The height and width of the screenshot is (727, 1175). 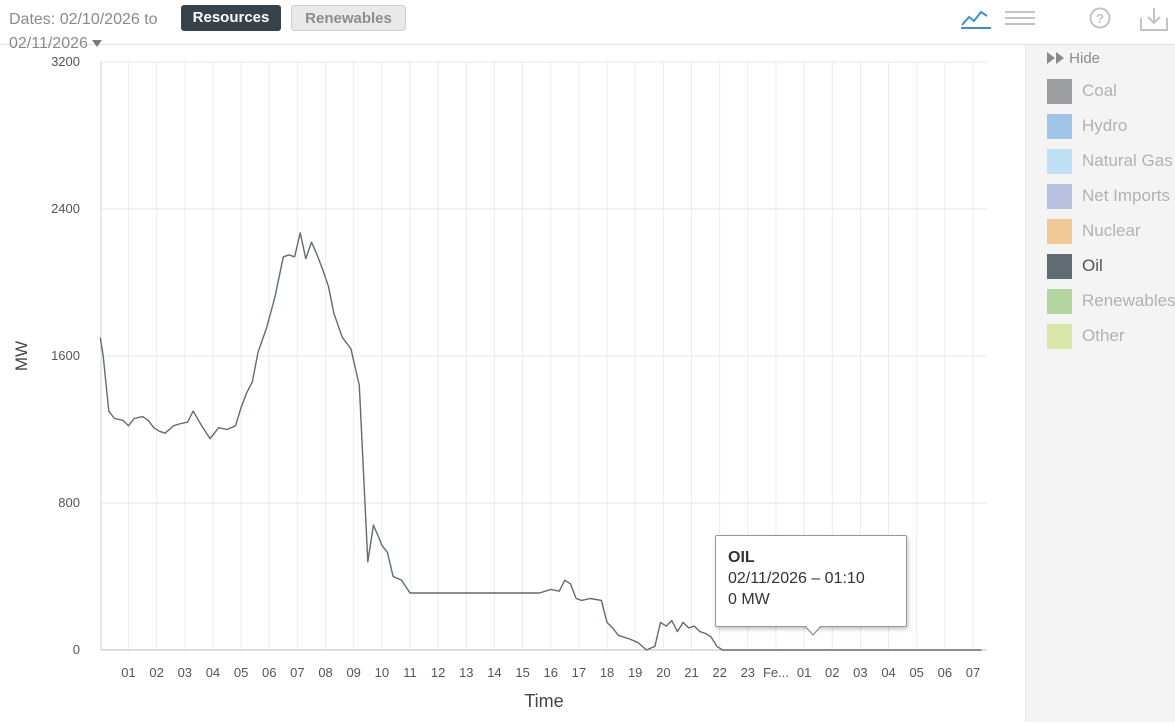 I want to click on chart-tooltip: OIL 02/11/2026 – 01:10 0 MW, so click(x=811, y=585).